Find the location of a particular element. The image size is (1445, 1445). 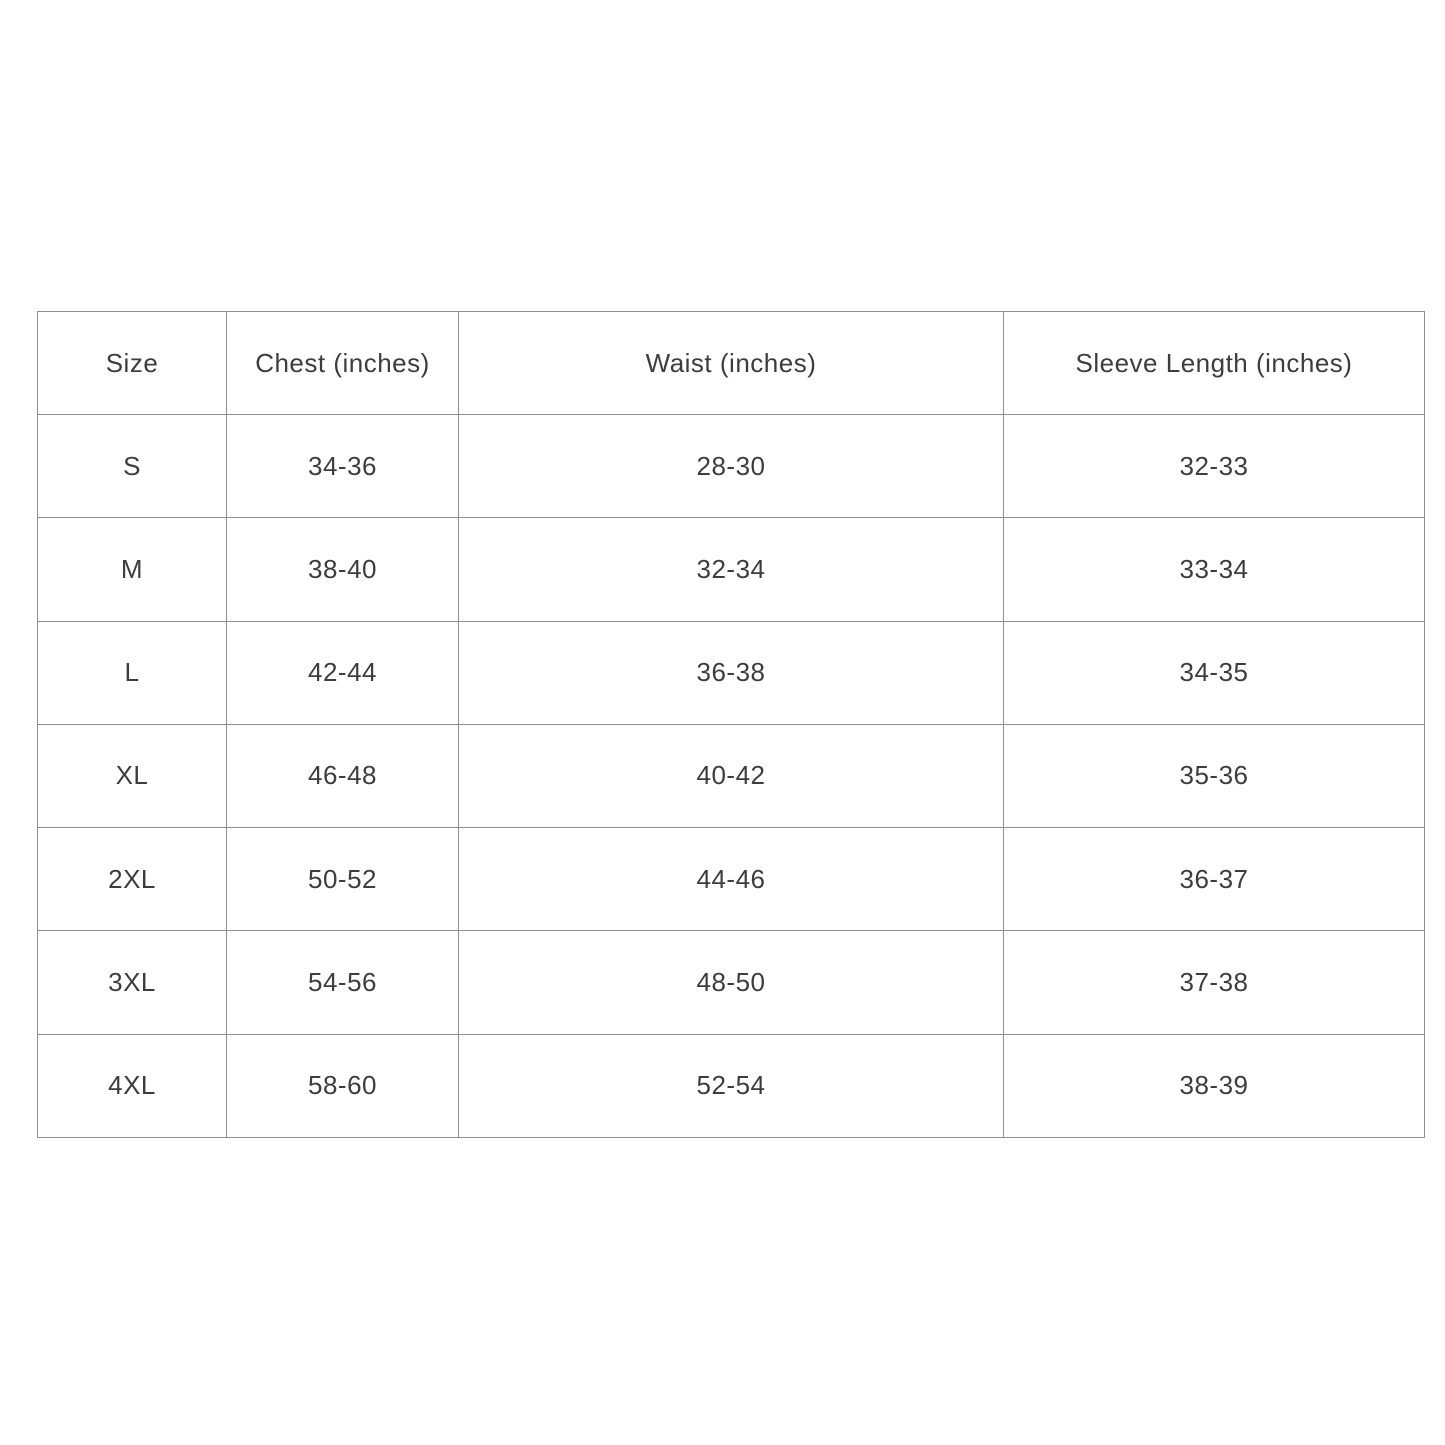

table-row: XL 46-48 40-42 35-36 is located at coordinates (731, 776).